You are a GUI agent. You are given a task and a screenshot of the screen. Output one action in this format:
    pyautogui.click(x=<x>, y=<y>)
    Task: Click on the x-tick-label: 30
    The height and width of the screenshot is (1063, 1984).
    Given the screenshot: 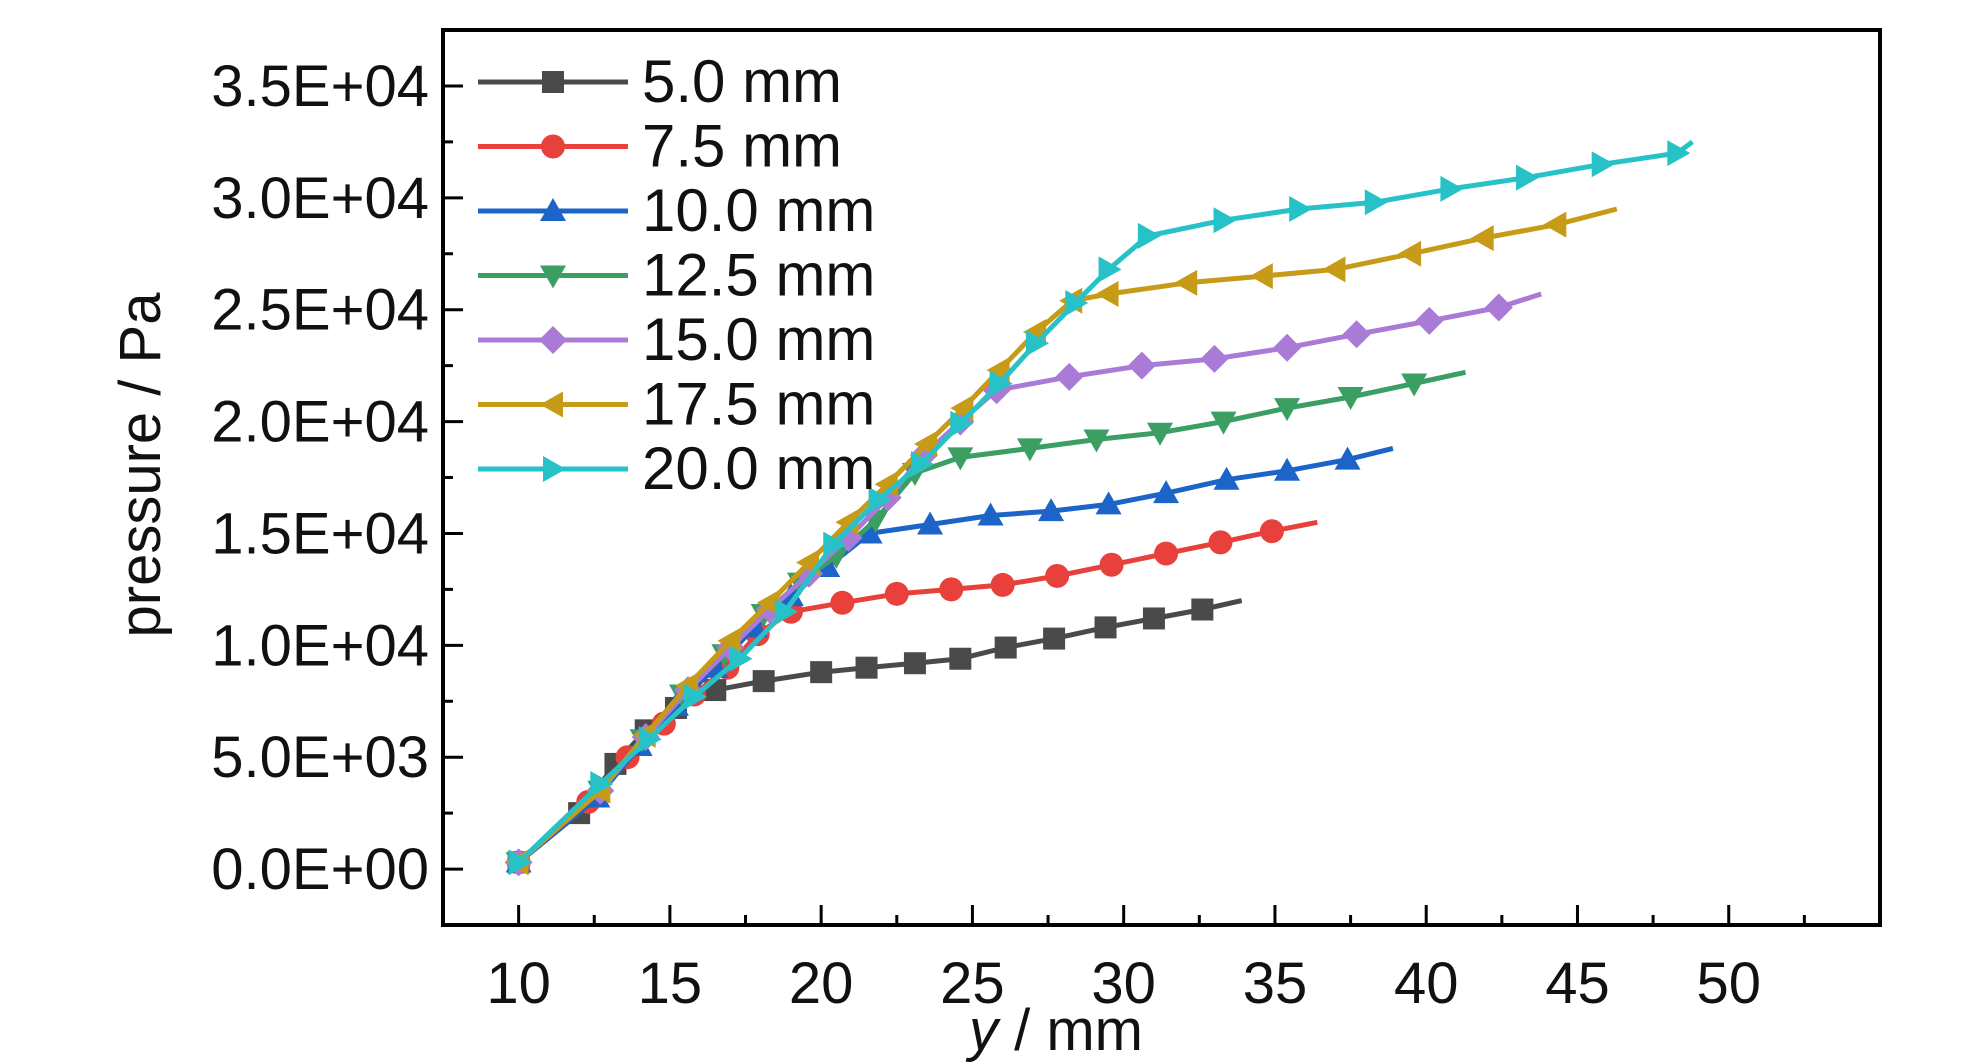 What is the action you would take?
    pyautogui.click(x=1123, y=983)
    